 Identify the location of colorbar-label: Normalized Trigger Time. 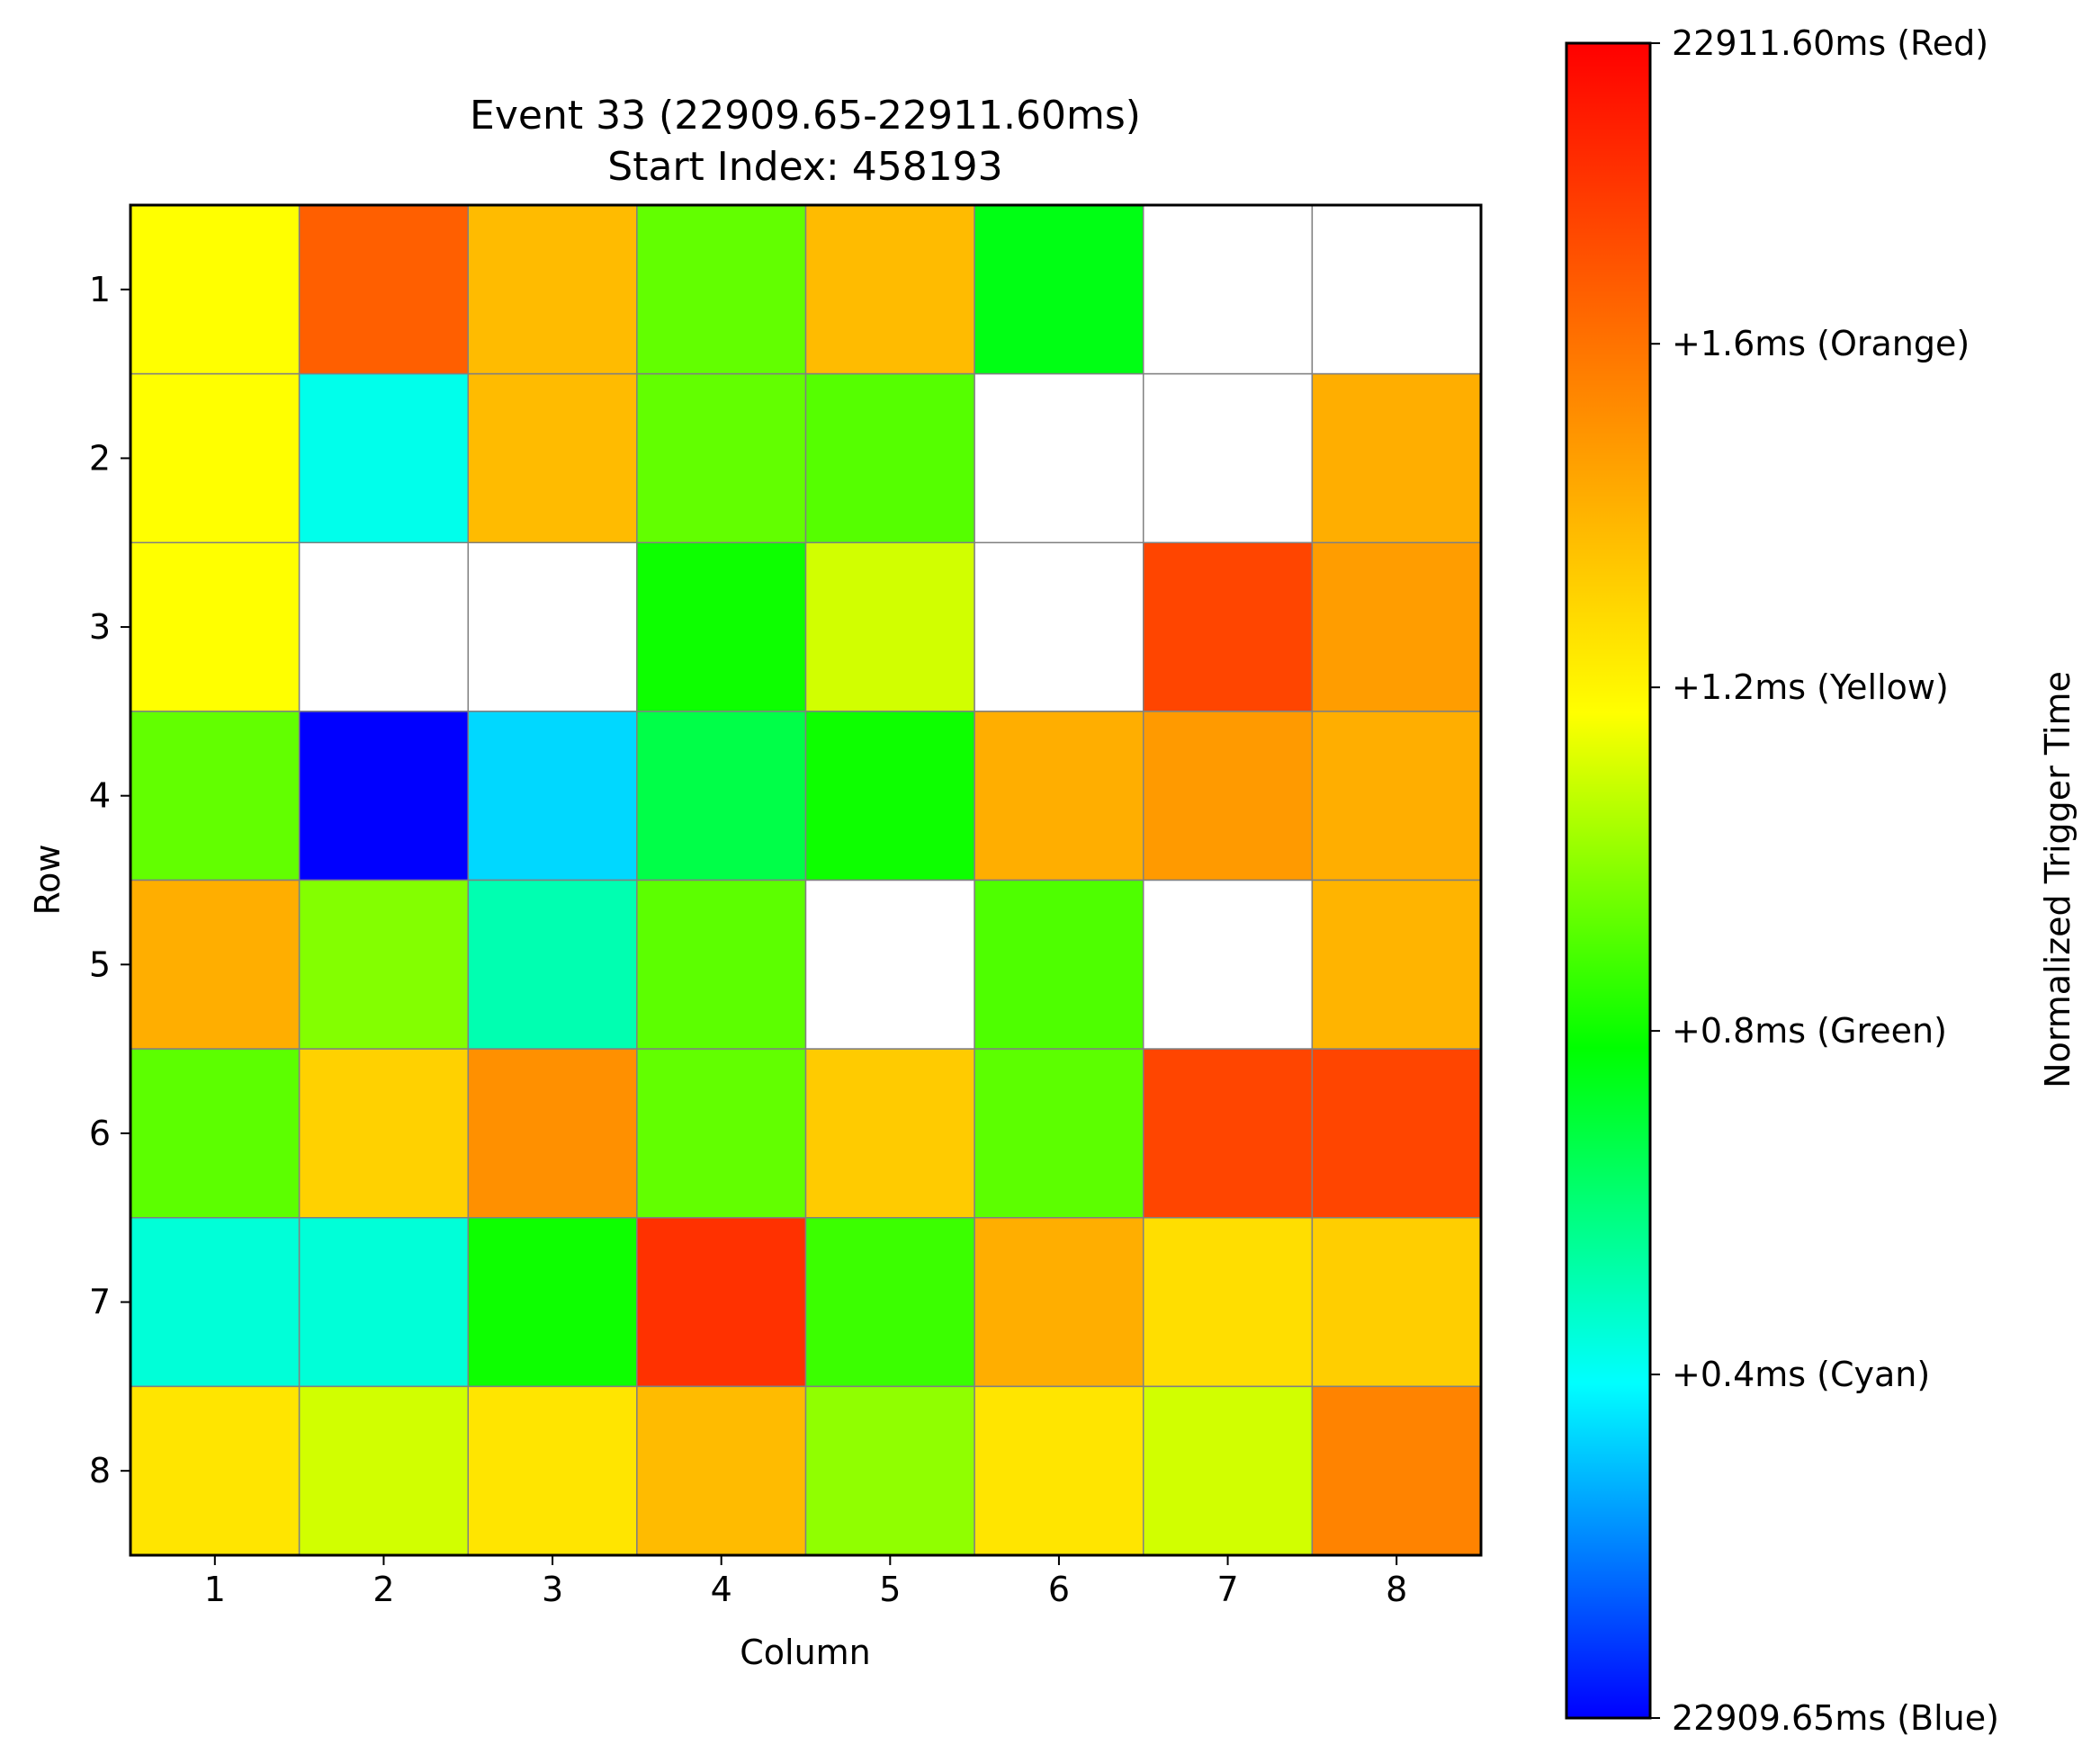
(2058, 880).